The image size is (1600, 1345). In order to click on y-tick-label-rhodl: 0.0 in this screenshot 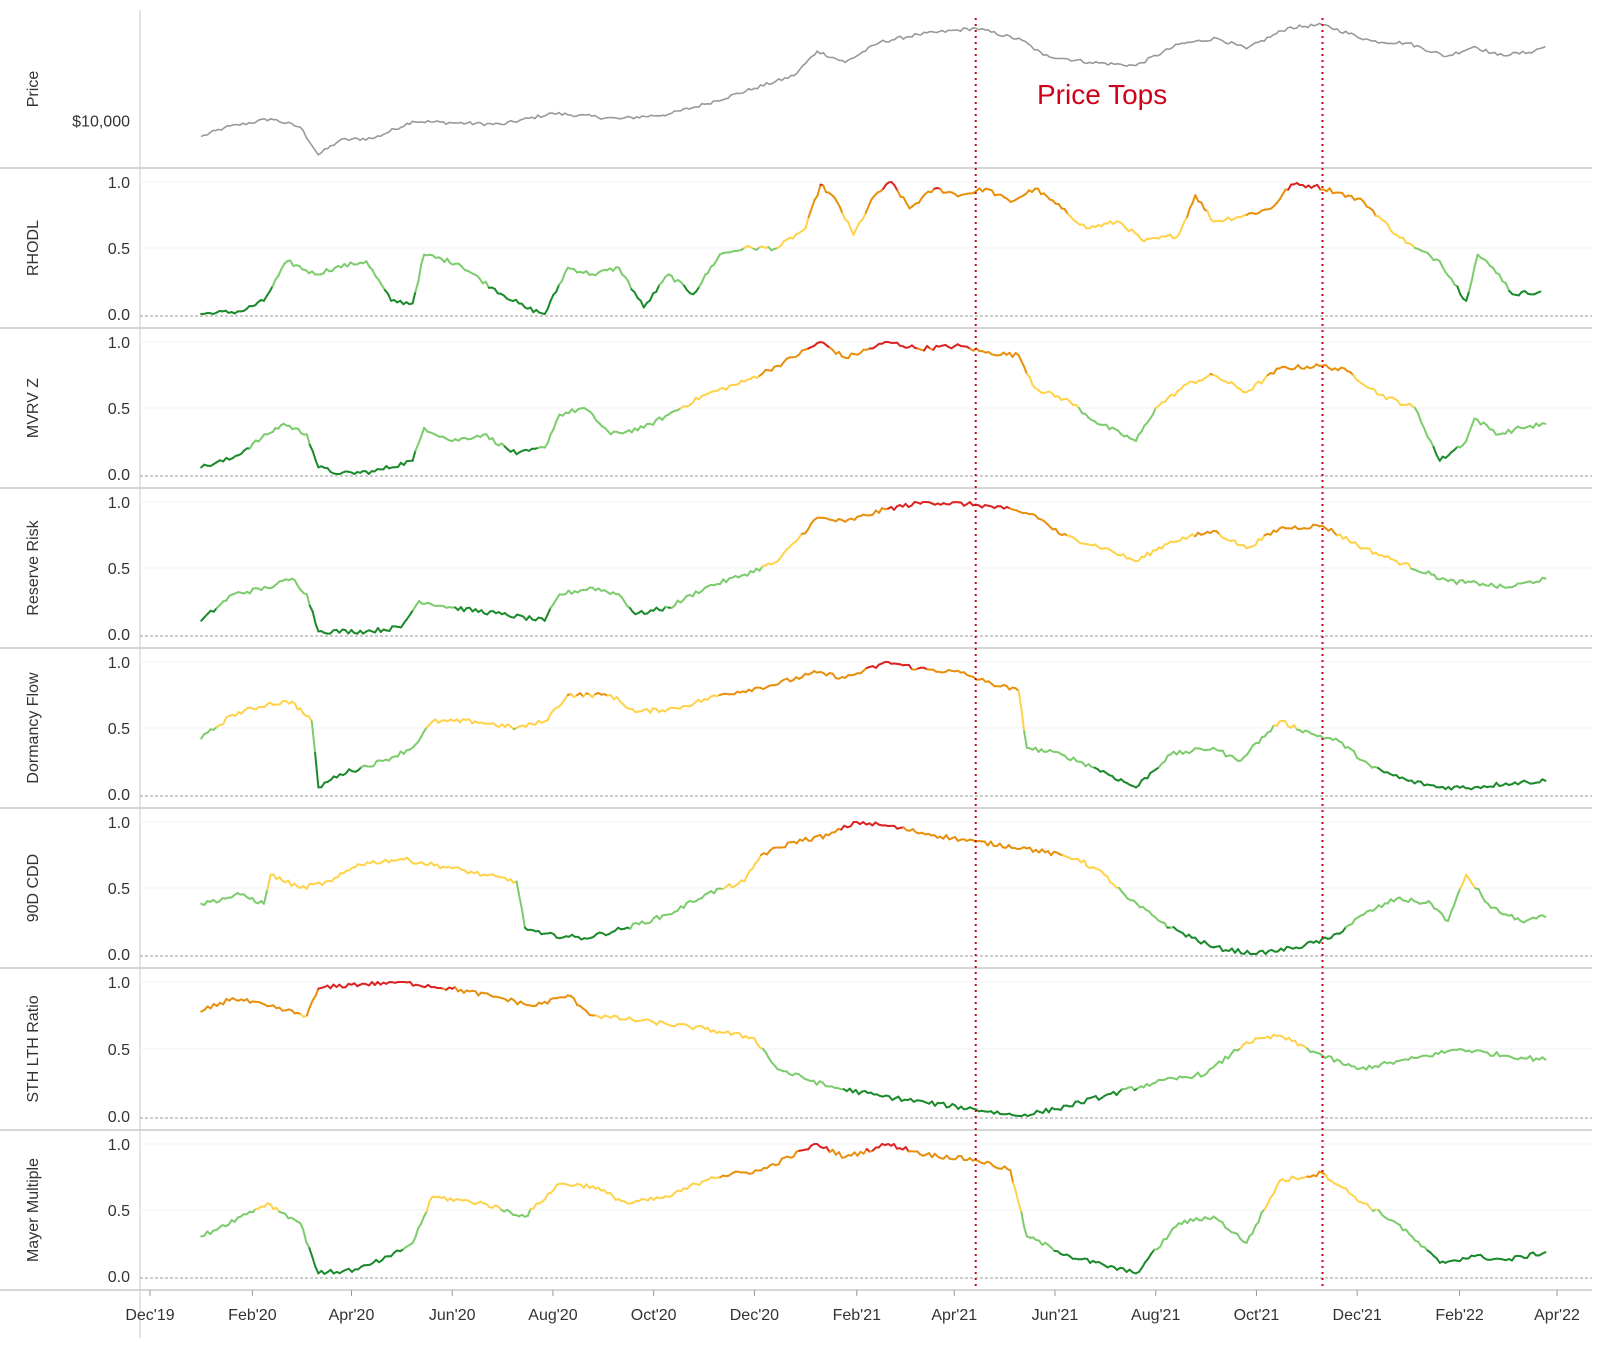, I will do `click(119, 315)`.